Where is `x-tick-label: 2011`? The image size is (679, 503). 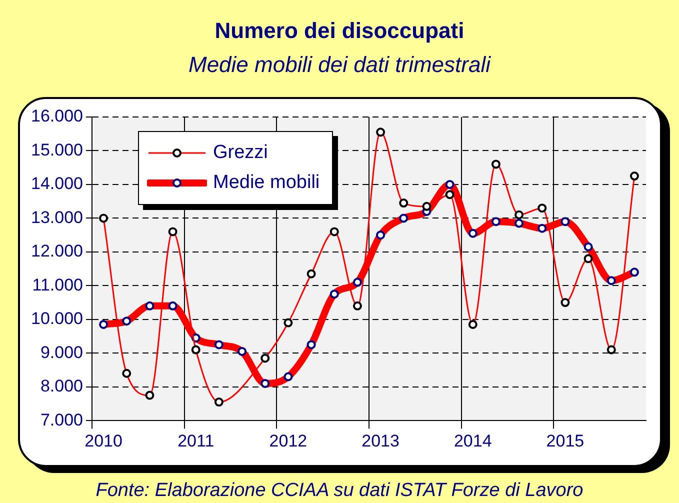
x-tick-label: 2011 is located at coordinates (196, 440).